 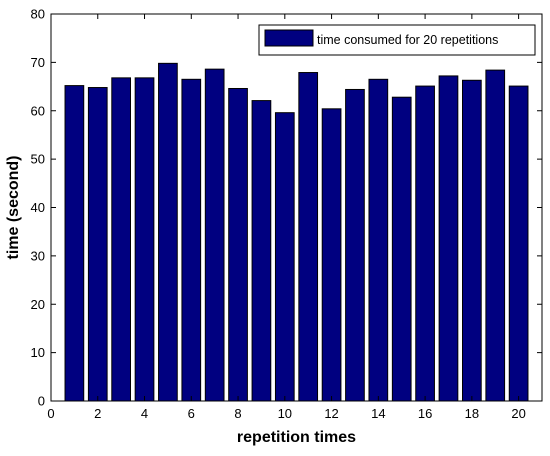 What do you see at coordinates (296, 437) in the screenshot?
I see `x-axis-title: repetition times` at bounding box center [296, 437].